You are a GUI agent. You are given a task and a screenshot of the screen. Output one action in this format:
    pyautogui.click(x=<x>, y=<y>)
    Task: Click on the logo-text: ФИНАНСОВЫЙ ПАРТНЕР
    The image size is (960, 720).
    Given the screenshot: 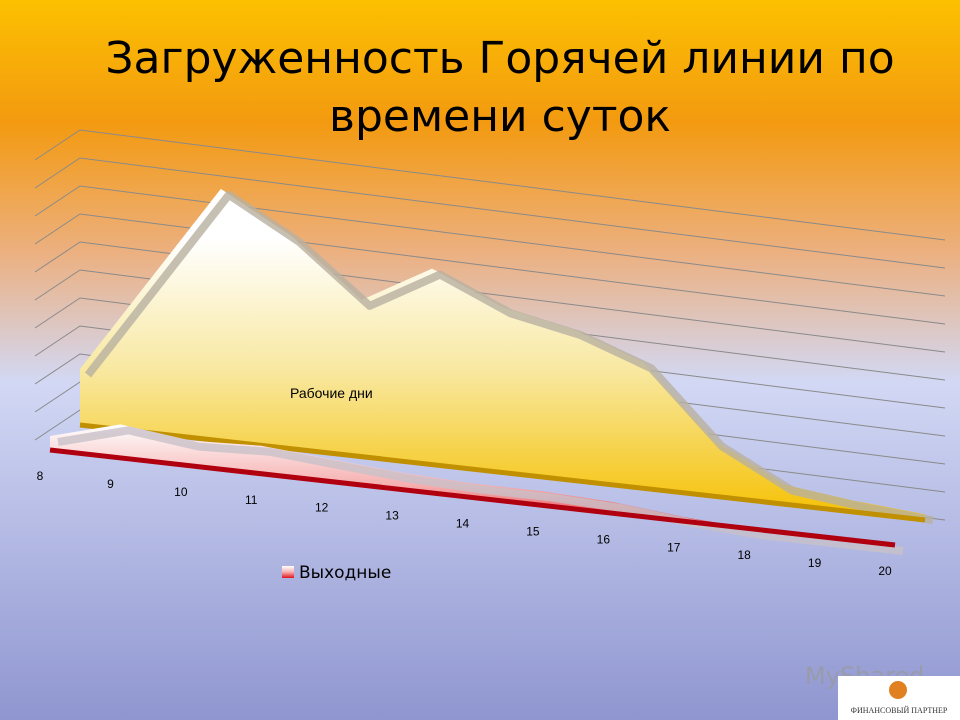 What is the action you would take?
    pyautogui.click(x=899, y=710)
    